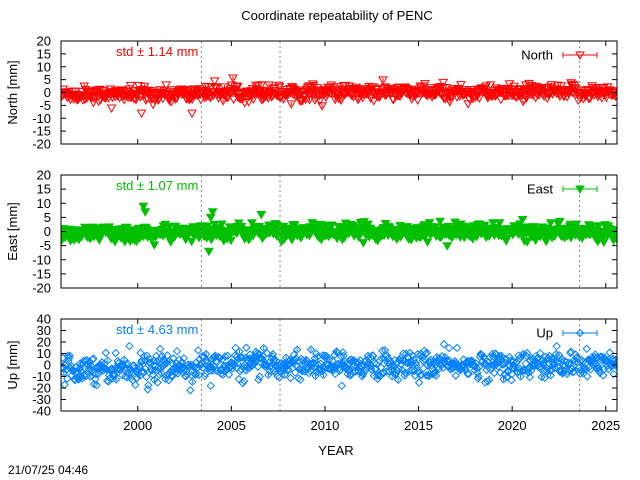  Describe the element at coordinates (41, 118) in the screenshot. I see `y-tick-label: -10` at that location.